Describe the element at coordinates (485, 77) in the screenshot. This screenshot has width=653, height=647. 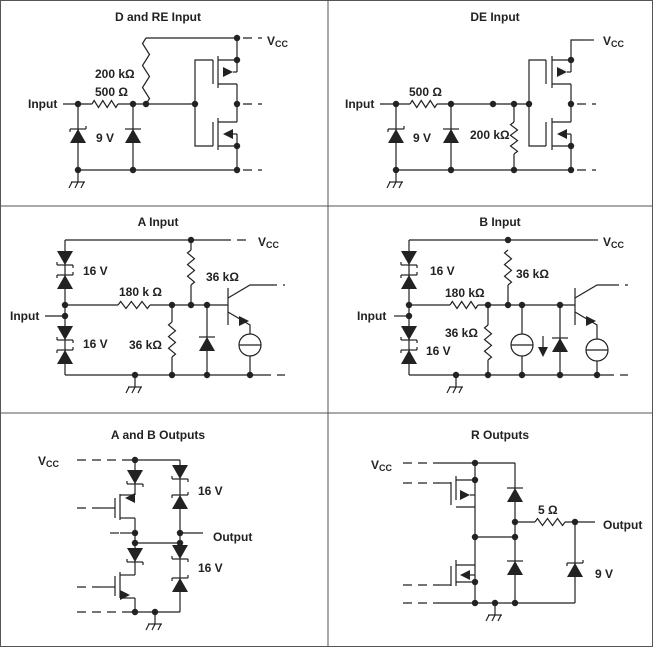
I see `panel-de-input: DE Input VCC Input 500 Ω 200 kΩ 9 V` at that location.